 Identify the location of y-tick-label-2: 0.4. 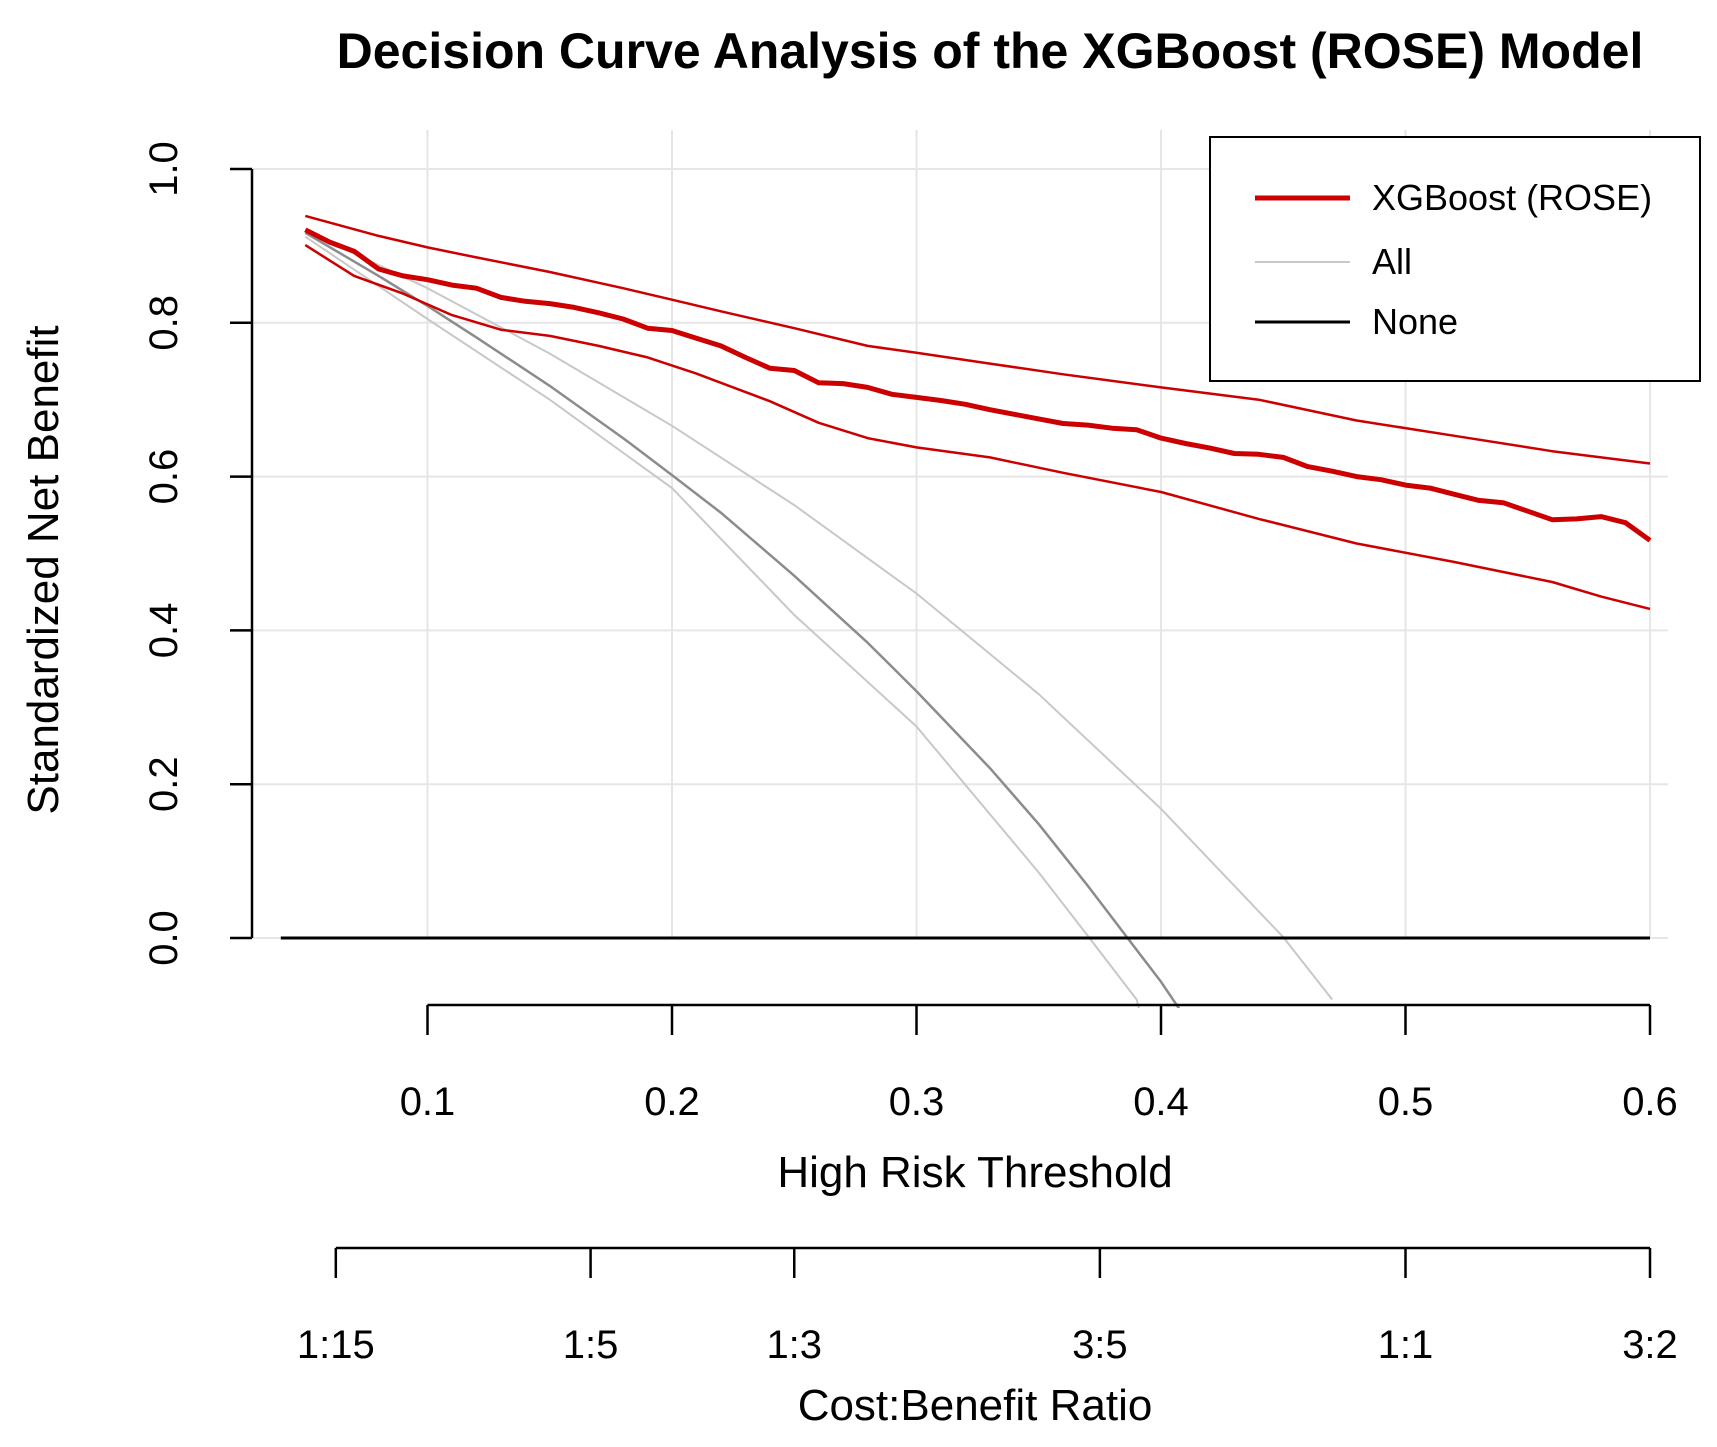
(164, 631).